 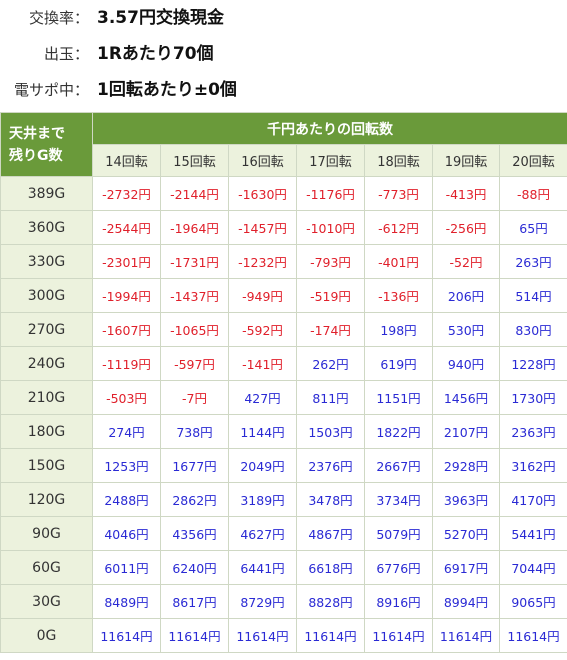 What do you see at coordinates (330, 363) in the screenshot?
I see `value-cell: 262円` at bounding box center [330, 363].